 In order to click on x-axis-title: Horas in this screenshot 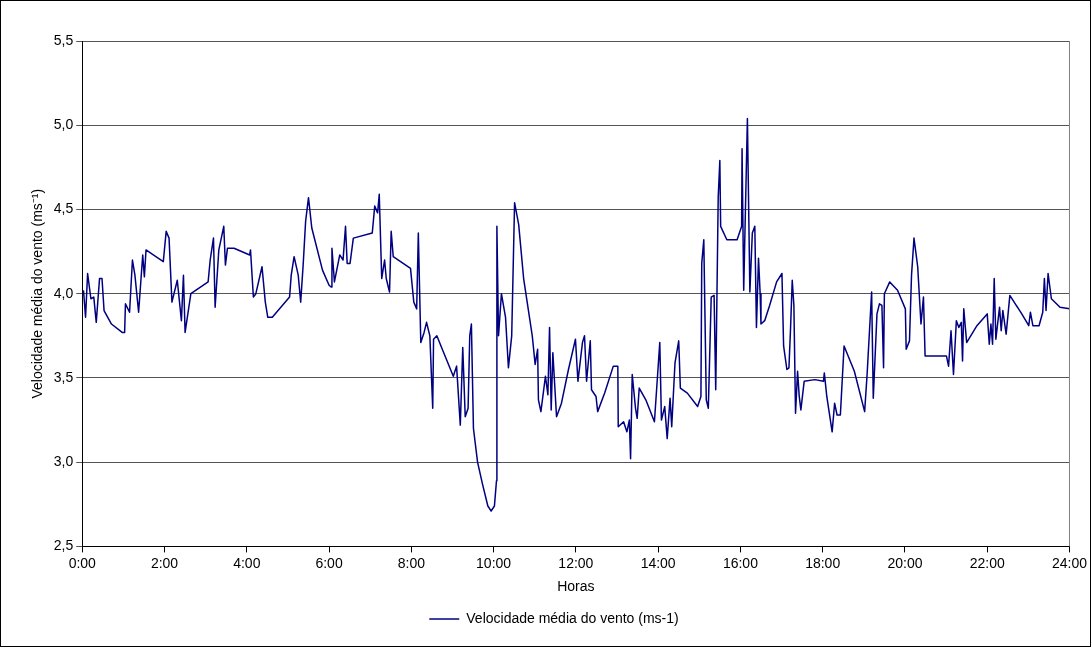, I will do `click(576, 586)`.